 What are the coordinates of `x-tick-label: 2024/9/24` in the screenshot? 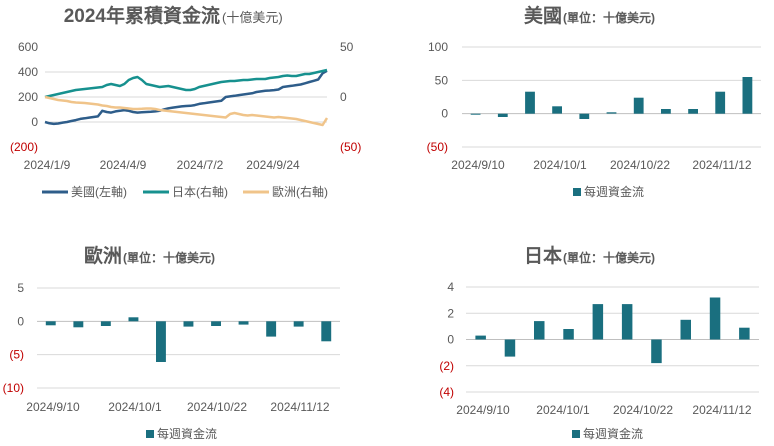 It's located at (273, 165).